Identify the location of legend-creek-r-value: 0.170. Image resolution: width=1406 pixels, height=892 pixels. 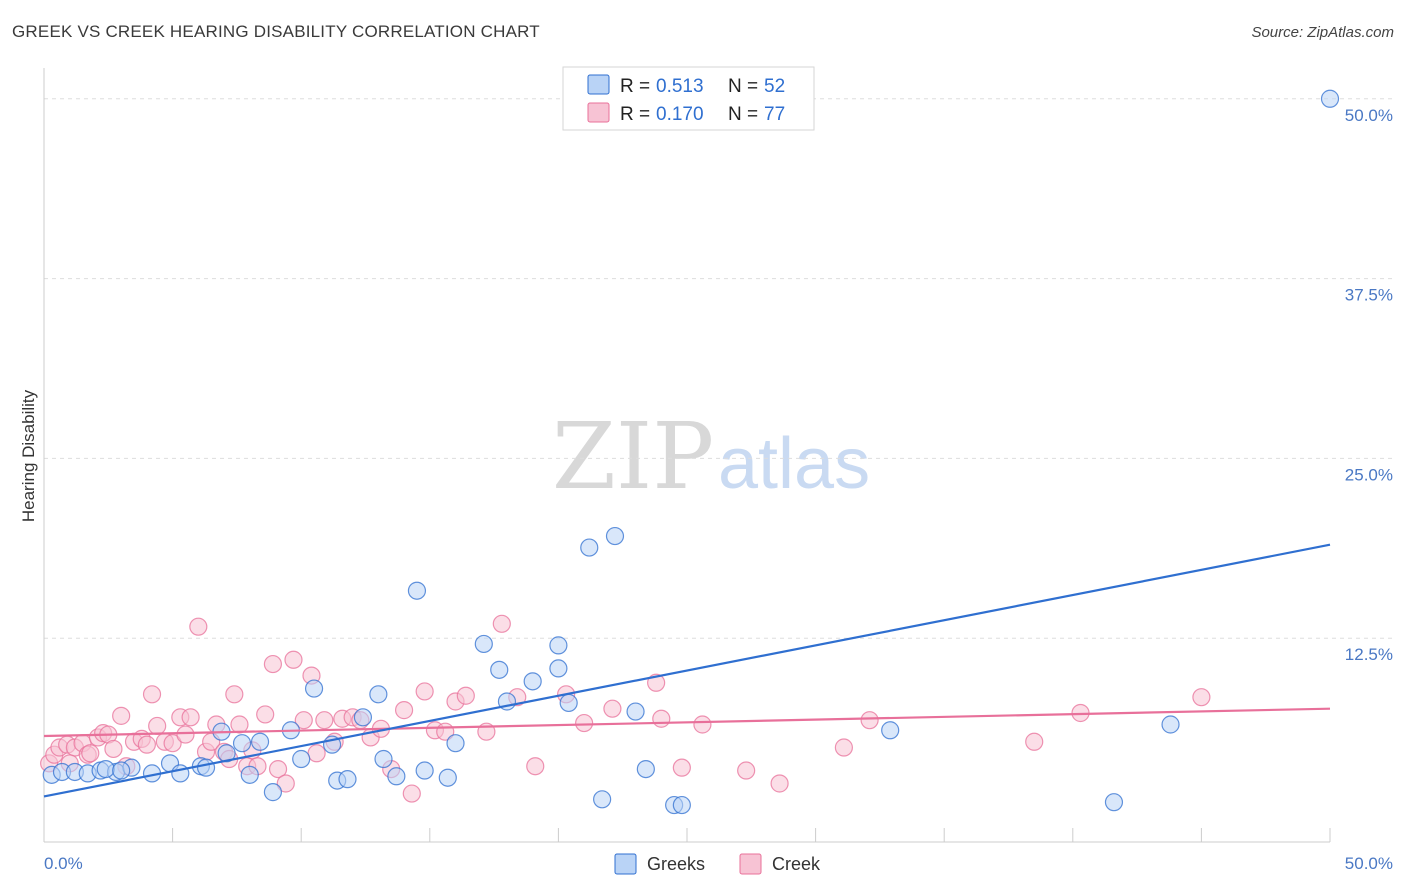
(680, 114).